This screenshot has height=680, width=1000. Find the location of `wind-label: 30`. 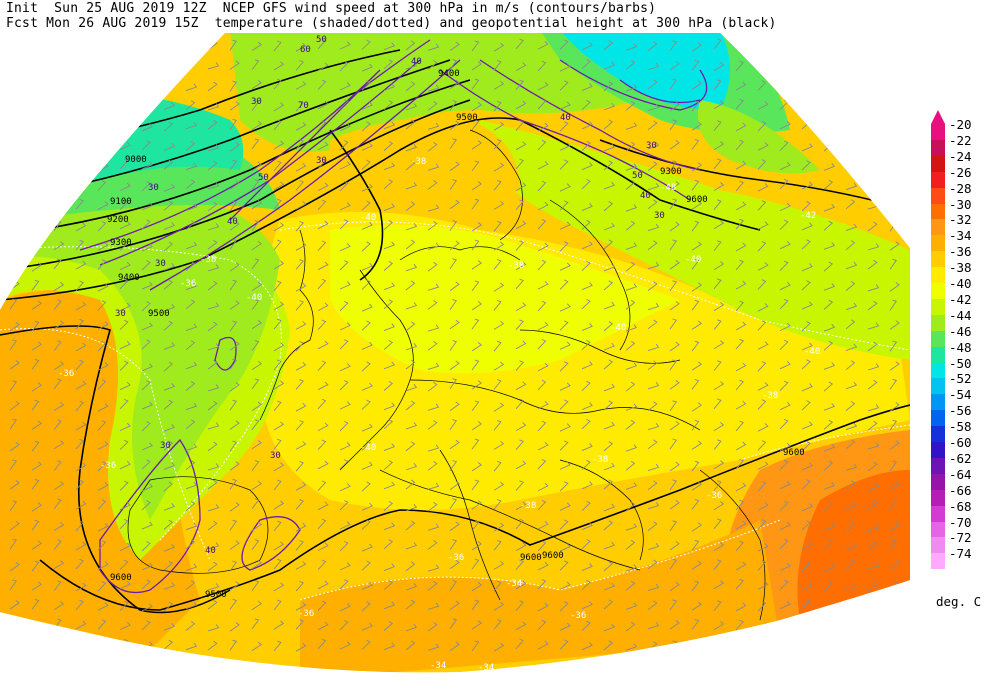

wind-label: 30 is located at coordinates (256, 102).